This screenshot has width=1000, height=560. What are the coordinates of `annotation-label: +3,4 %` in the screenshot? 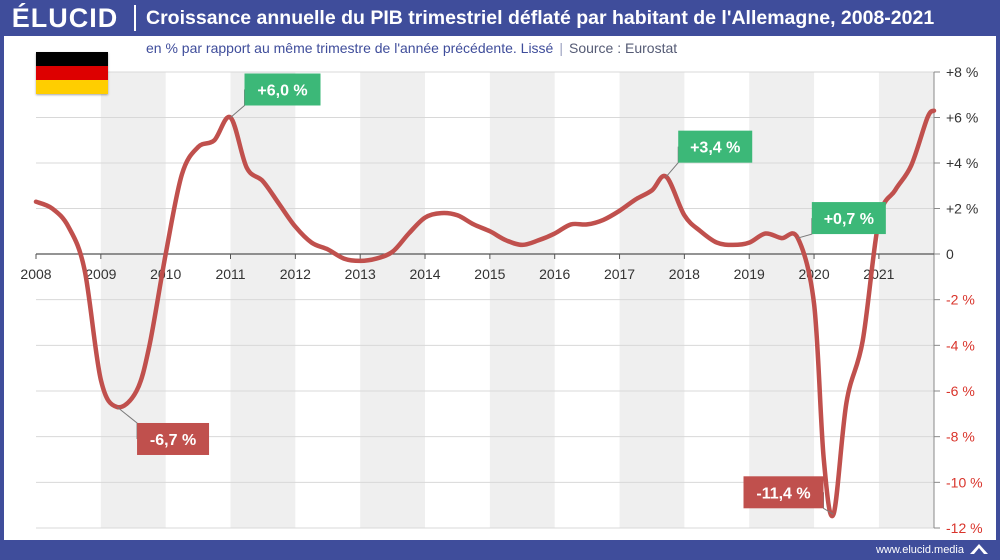 It's located at (715, 148).